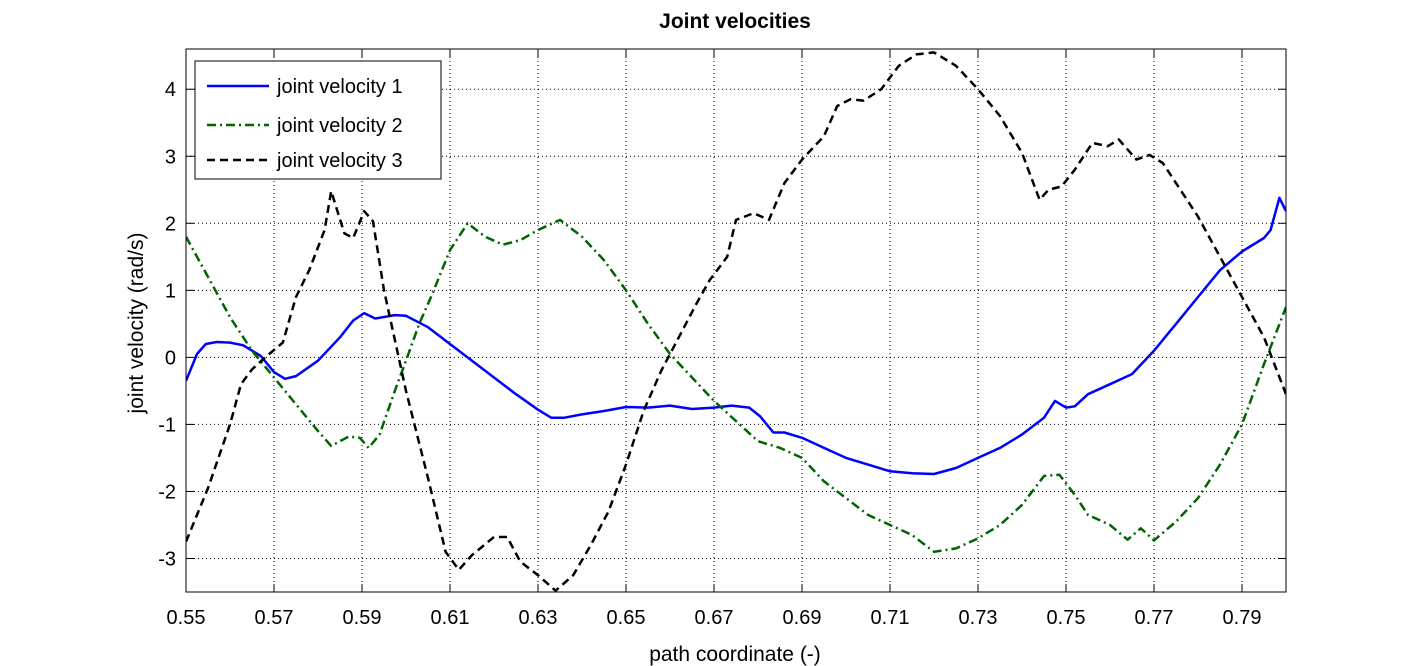 The image size is (1421, 666). I want to click on x-tick-label: 0.63, so click(538, 618).